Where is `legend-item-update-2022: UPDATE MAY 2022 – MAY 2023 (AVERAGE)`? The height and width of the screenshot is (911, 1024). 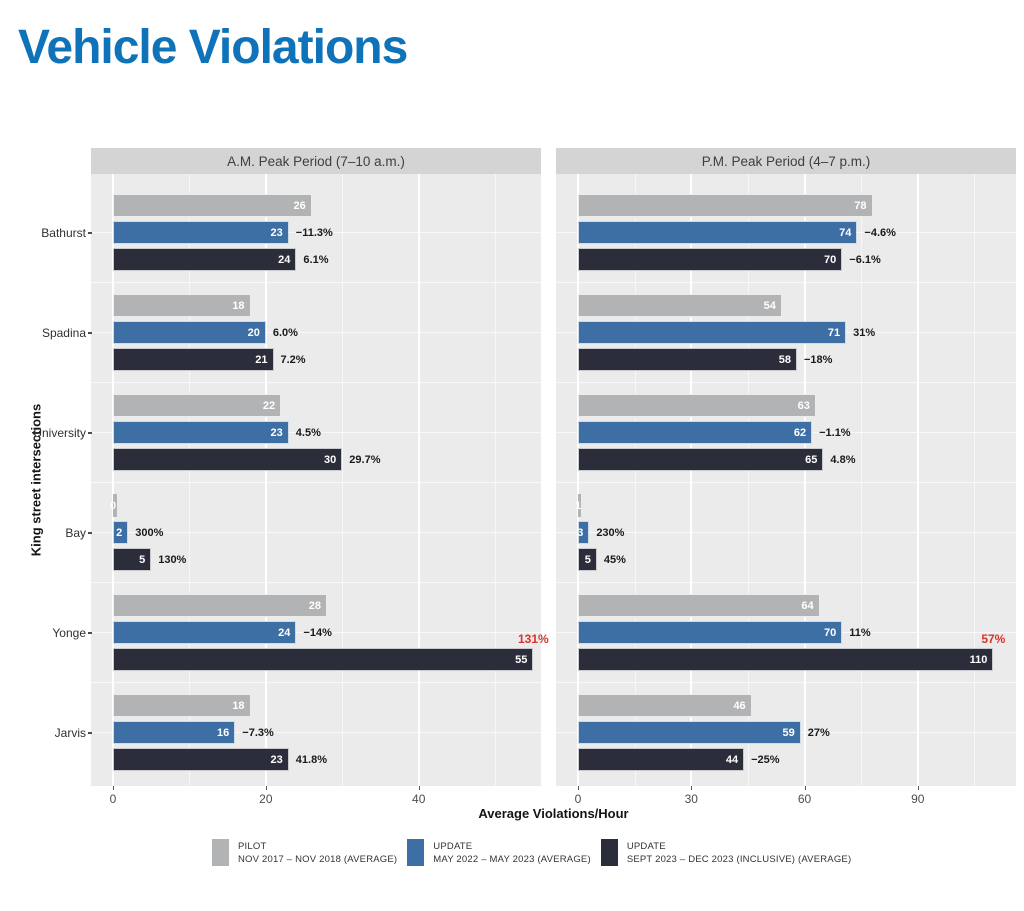 legend-item-update-2022: UPDATE MAY 2022 – MAY 2023 (AVERAGE) is located at coordinates (499, 852).